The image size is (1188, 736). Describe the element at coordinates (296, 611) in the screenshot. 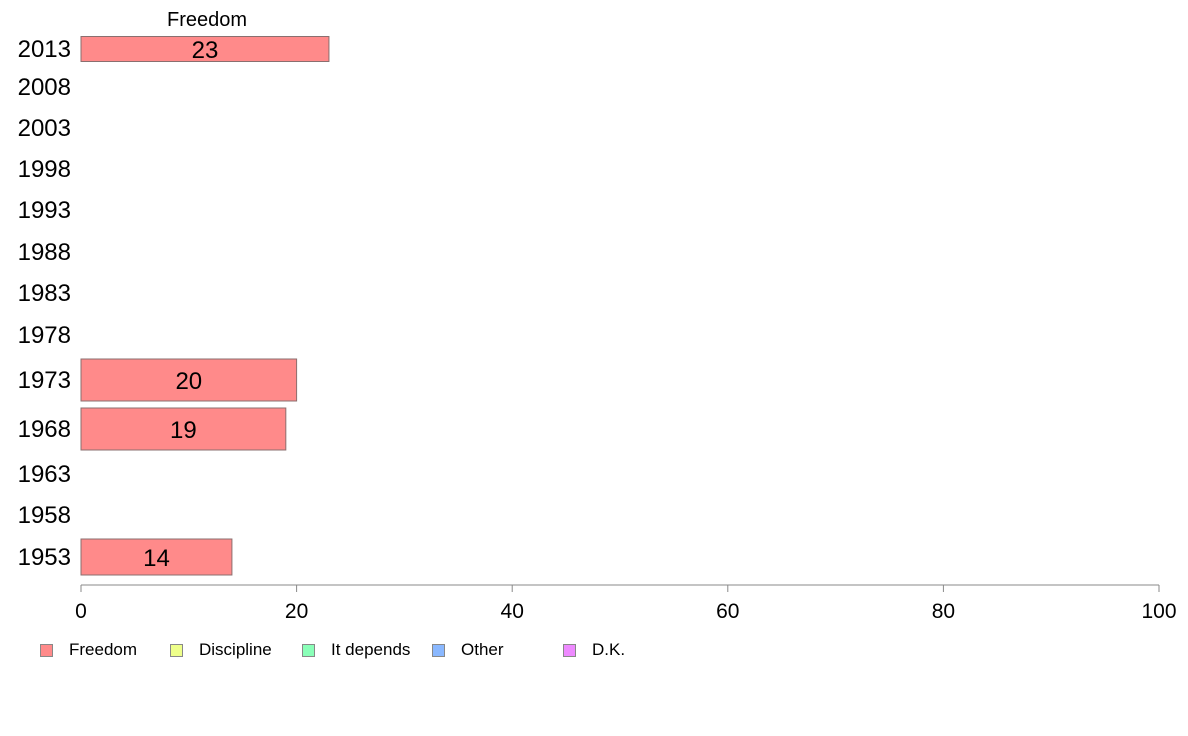

I see `x-tick-label: 20` at that location.